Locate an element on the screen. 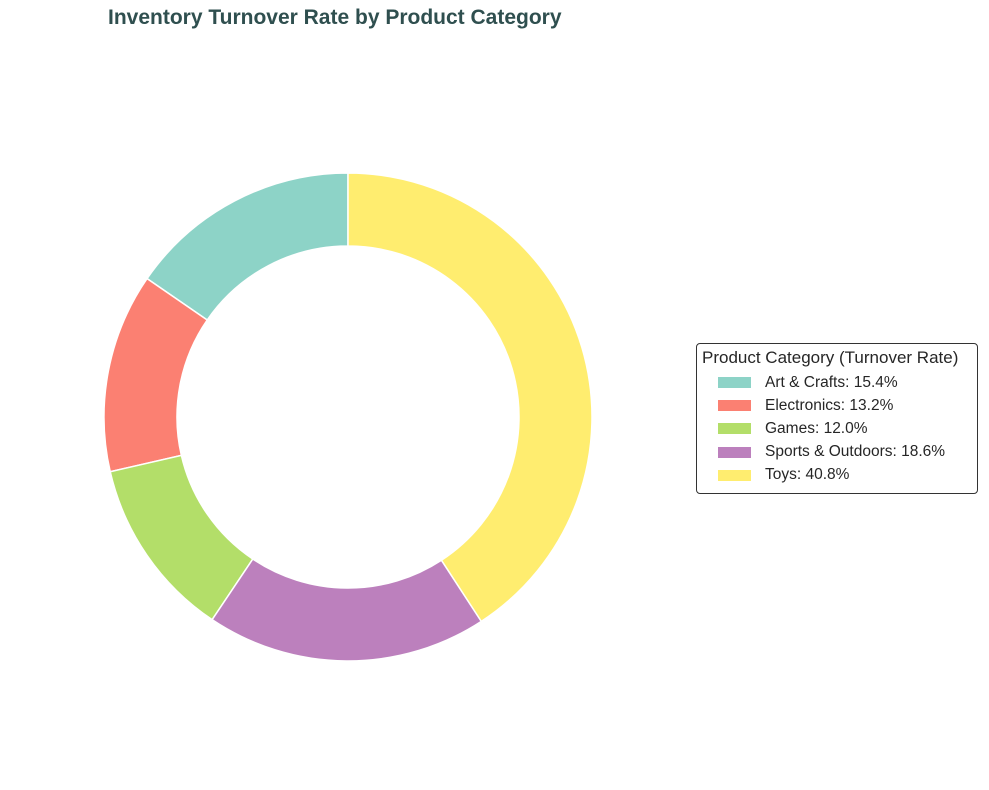  legend-item: Games: 12.0% is located at coordinates (835, 428).